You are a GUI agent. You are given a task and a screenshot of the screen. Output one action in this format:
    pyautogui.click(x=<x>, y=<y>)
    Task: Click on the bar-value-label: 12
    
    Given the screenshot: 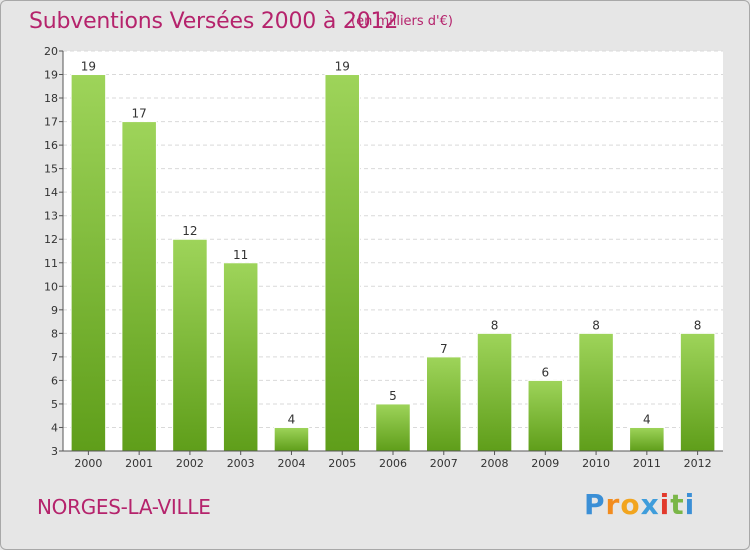 What is the action you would take?
    pyautogui.click(x=189, y=231)
    